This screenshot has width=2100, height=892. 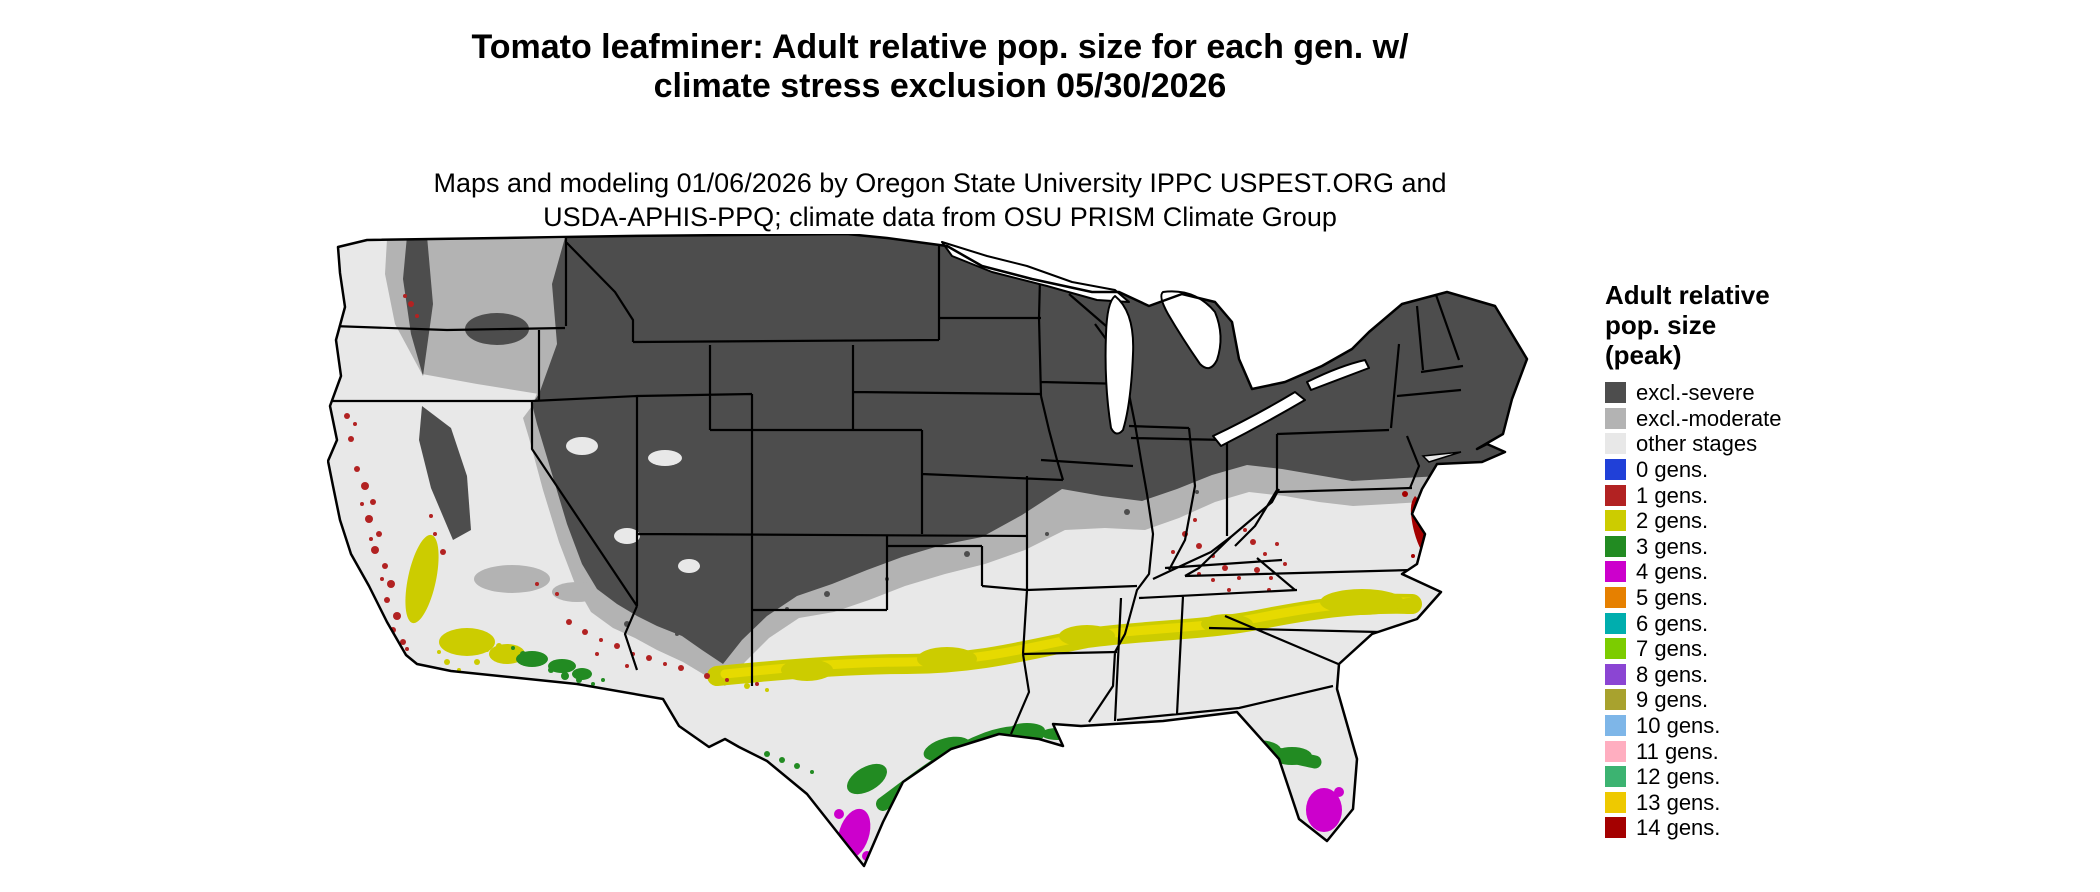 I want to click on legend-item-label: 8 gens., so click(x=1672, y=674).